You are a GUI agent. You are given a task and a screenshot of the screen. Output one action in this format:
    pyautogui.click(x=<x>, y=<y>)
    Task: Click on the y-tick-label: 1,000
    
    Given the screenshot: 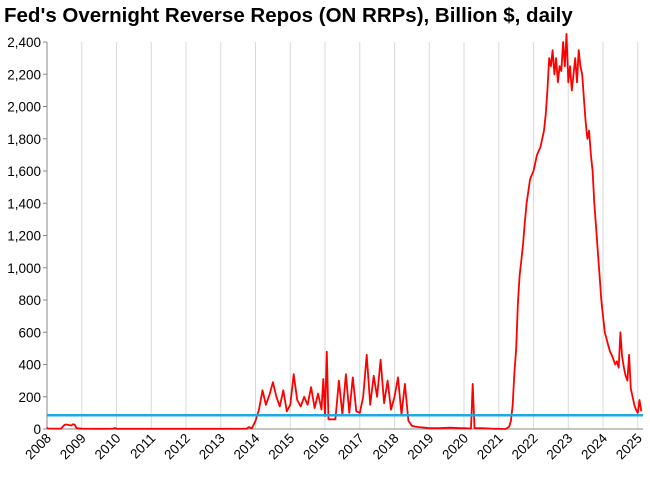 What is the action you would take?
    pyautogui.click(x=24, y=268)
    